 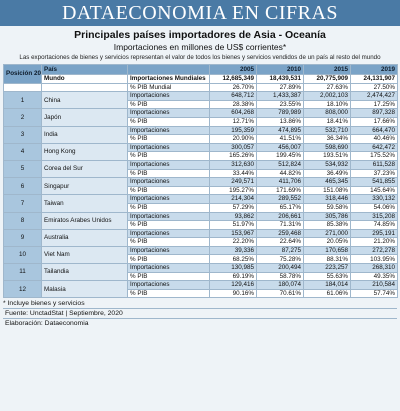 I want to click on world-imports-label: Importaciones Mundiales, so click(x=168, y=79).